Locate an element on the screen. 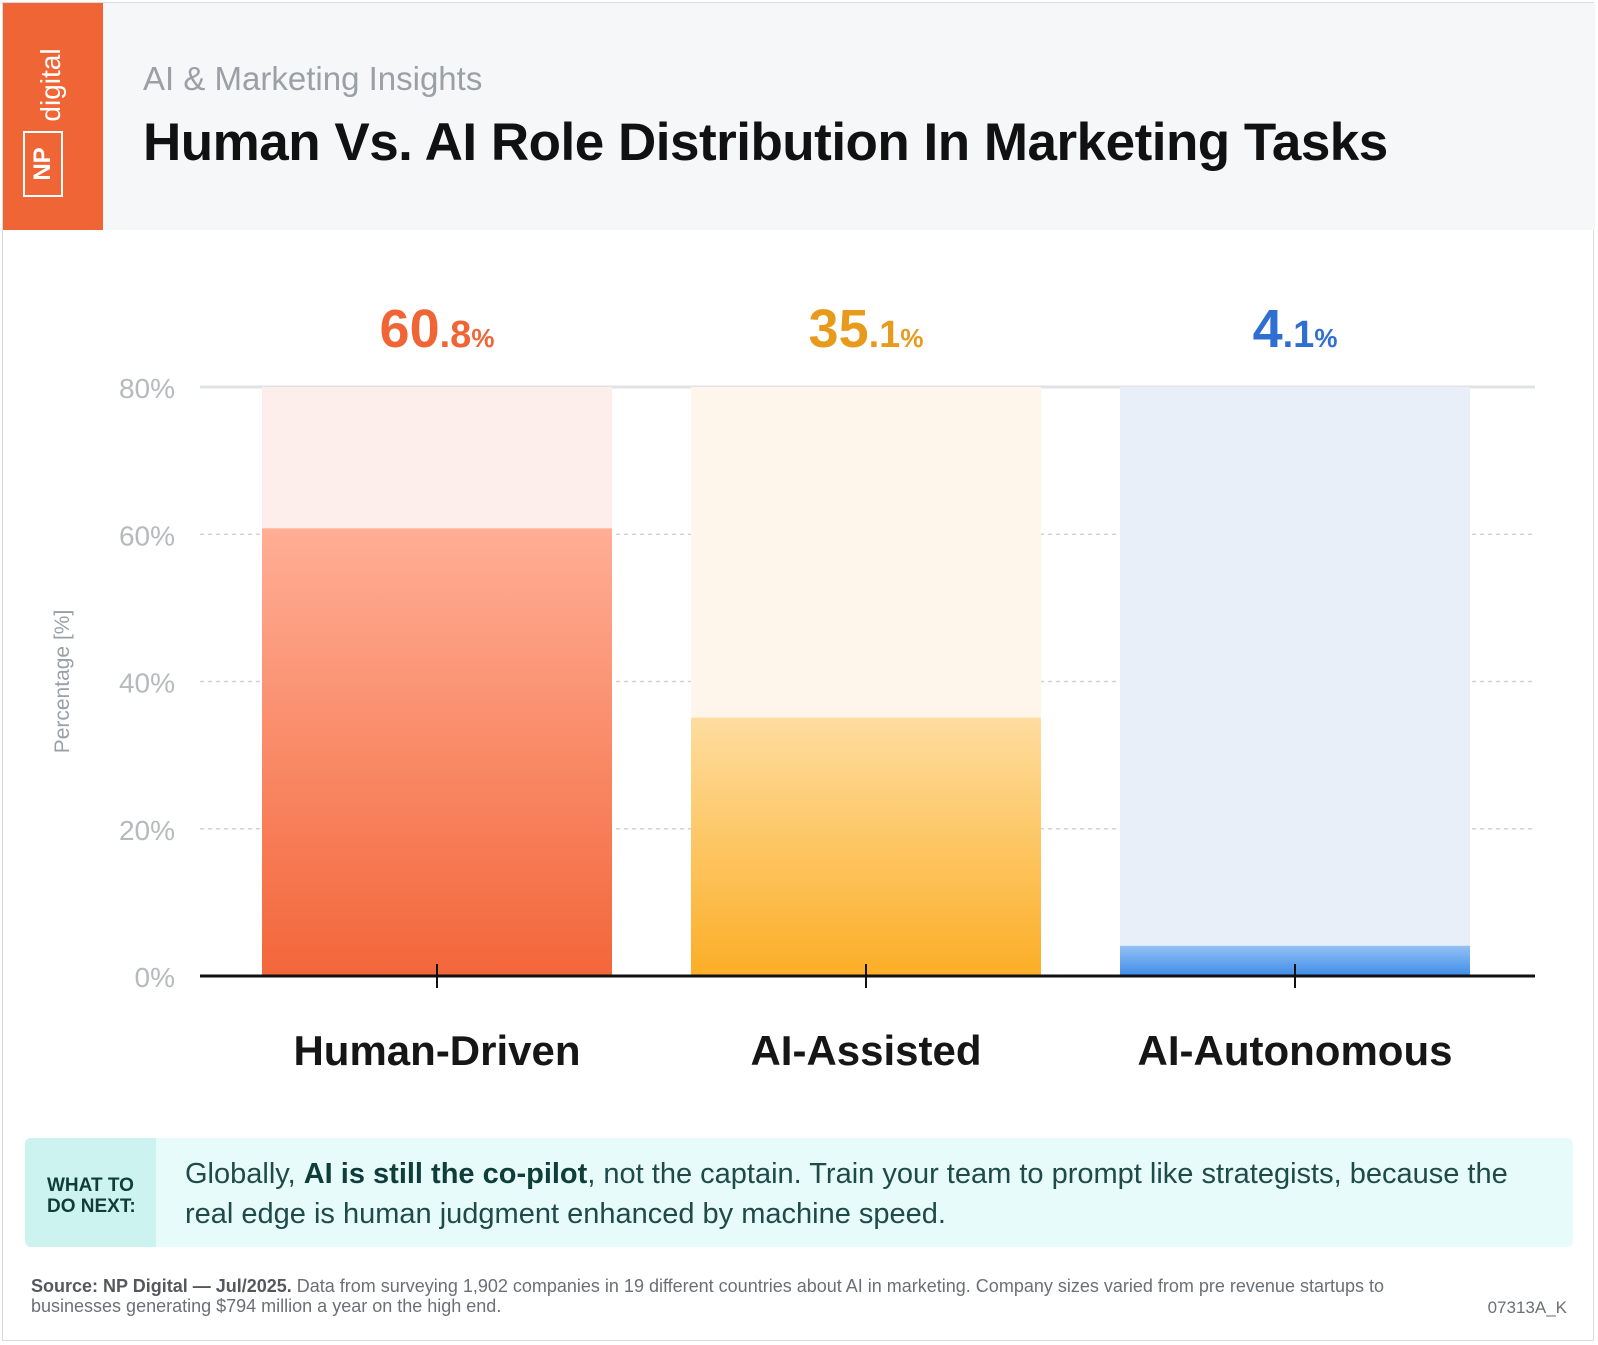 The width and height of the screenshot is (1598, 1345). category-label: Human-Driven is located at coordinates (436, 1050).